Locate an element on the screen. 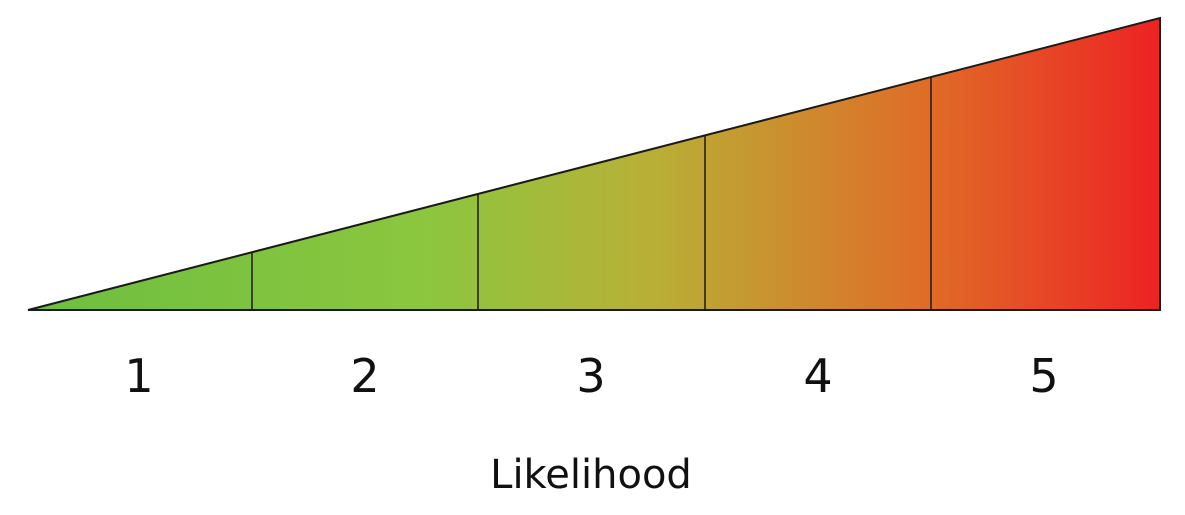  level-label-2: 2 is located at coordinates (364, 376).